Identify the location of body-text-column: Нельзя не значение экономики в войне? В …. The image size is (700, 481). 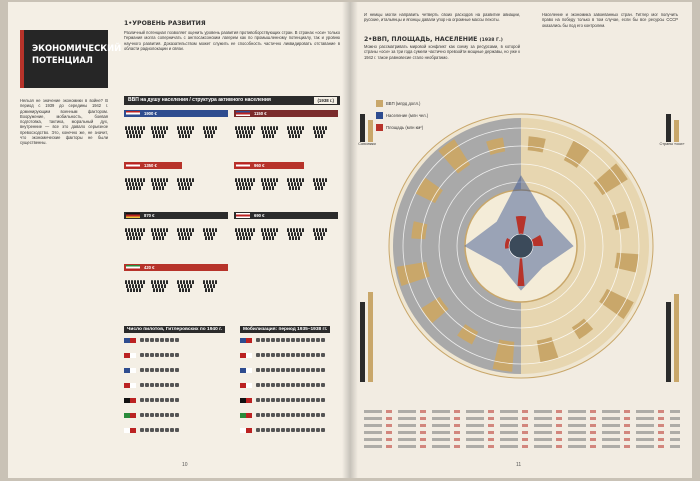
(64, 122).